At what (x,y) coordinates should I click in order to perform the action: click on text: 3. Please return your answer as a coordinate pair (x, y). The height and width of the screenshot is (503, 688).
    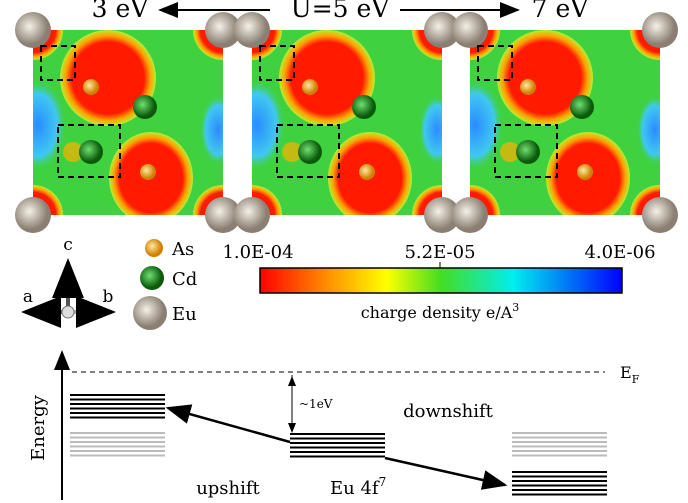
    Looking at the image, I should click on (515, 307).